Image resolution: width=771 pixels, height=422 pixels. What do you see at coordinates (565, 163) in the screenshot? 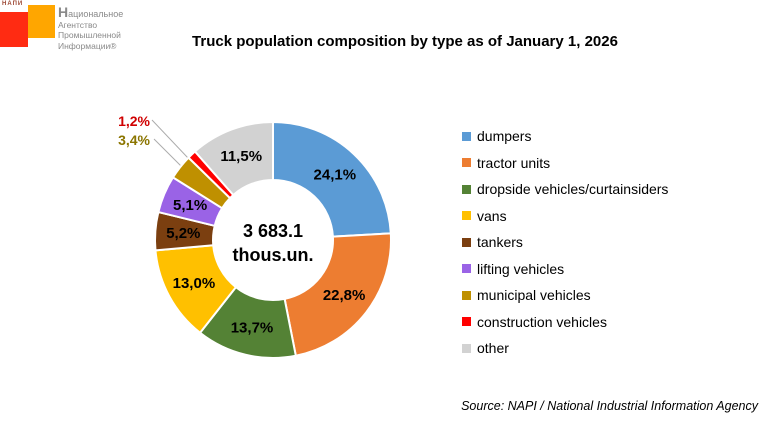
I see `legend-item: tractor units` at bounding box center [565, 163].